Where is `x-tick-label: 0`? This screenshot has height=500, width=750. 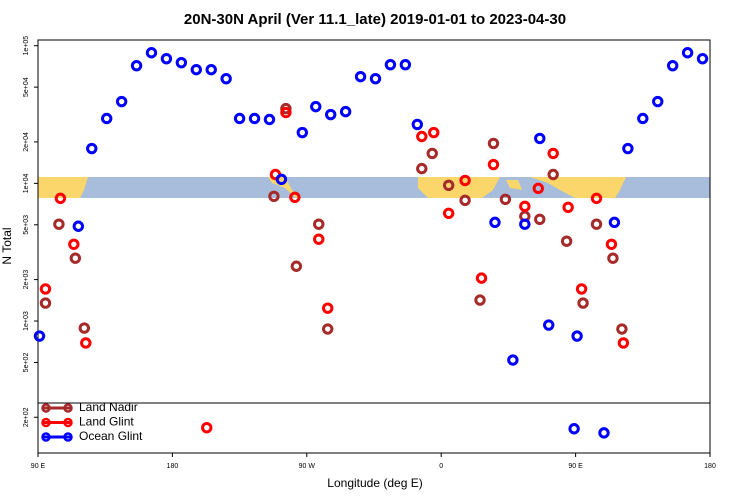
x-tick-label: 0 is located at coordinates (441, 466).